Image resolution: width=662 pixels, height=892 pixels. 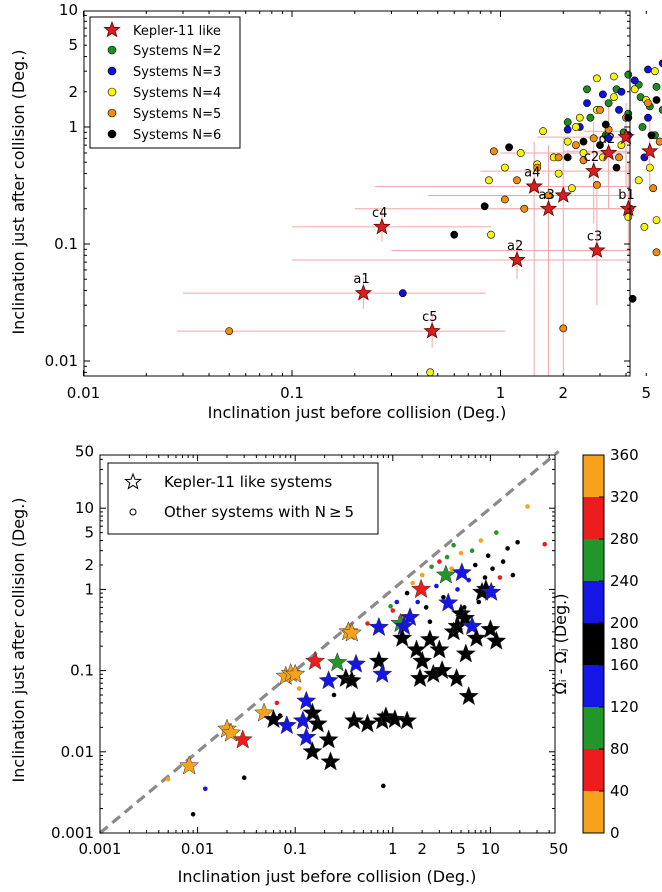 What do you see at coordinates (461, 849) in the screenshot?
I see `x-tick-label: 5` at bounding box center [461, 849].